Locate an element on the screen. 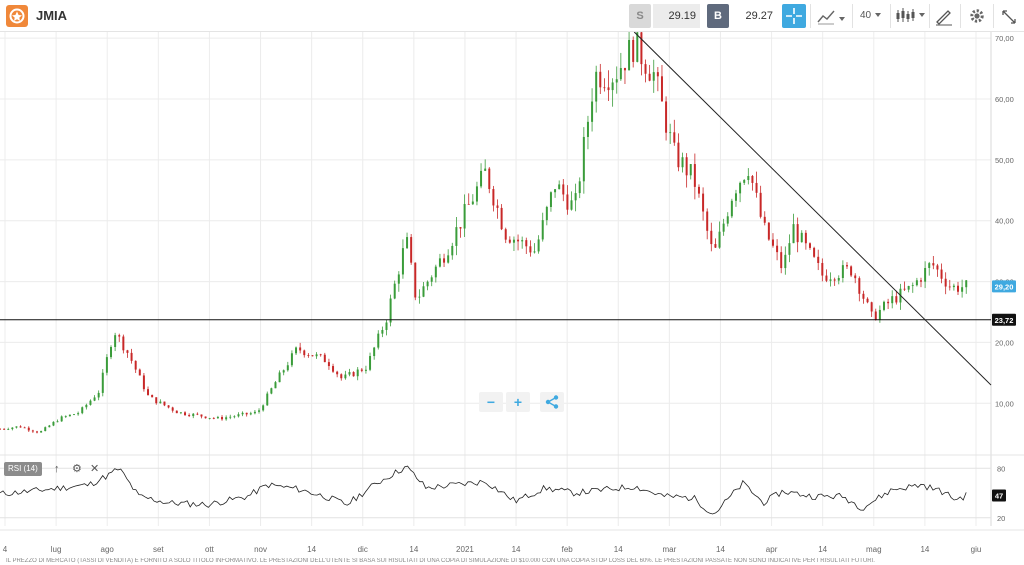 This screenshot has width=1024, height=565. chart-type-button is located at coordinates (831, 16).